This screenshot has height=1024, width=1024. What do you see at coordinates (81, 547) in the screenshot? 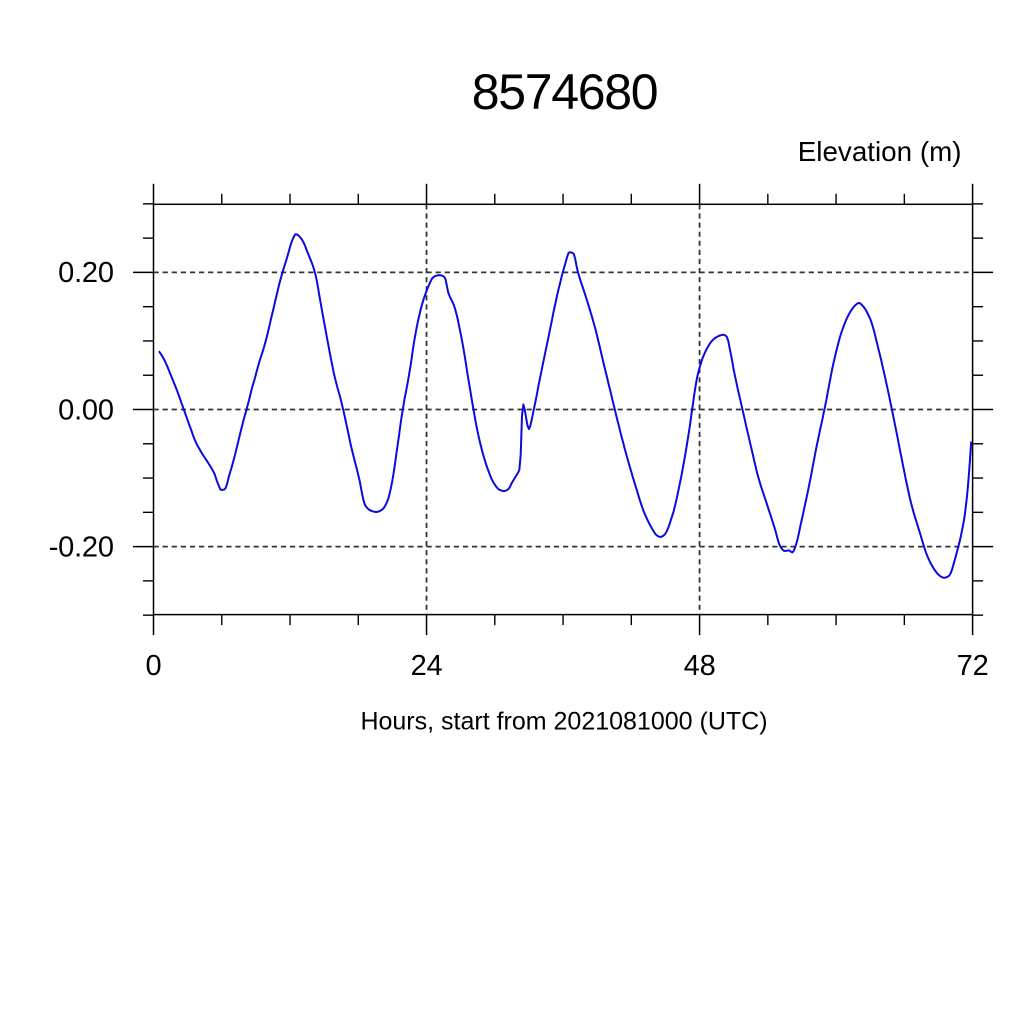
I see `svg-text: -0.20` at bounding box center [81, 547].